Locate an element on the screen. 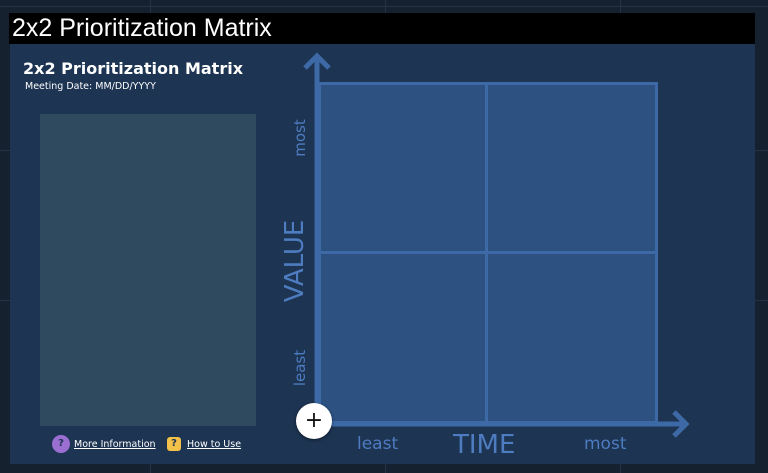 This screenshot has height=473, width=768. how-to-use-link: ? How to Use is located at coordinates (204, 444).